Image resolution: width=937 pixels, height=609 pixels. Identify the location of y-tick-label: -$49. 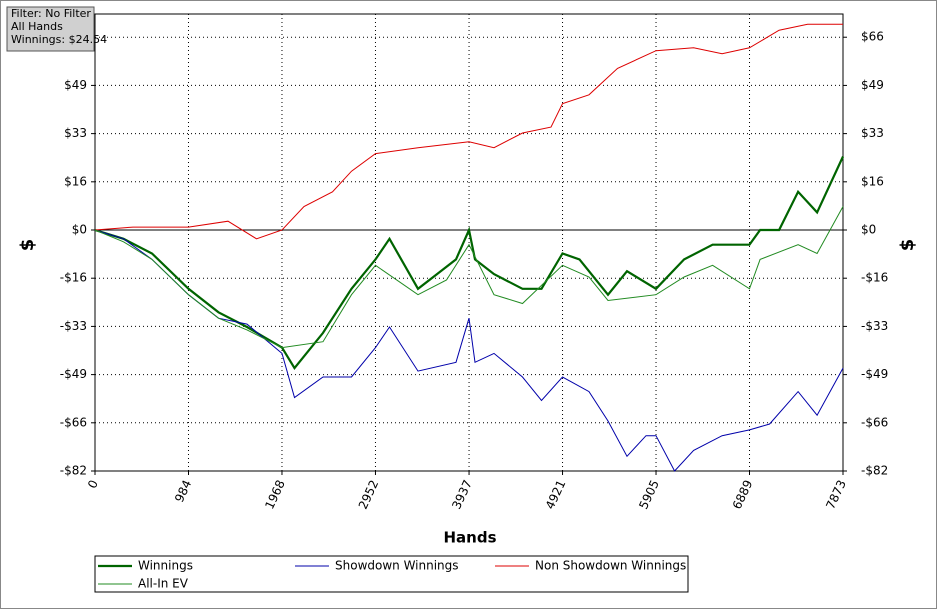
(73, 374).